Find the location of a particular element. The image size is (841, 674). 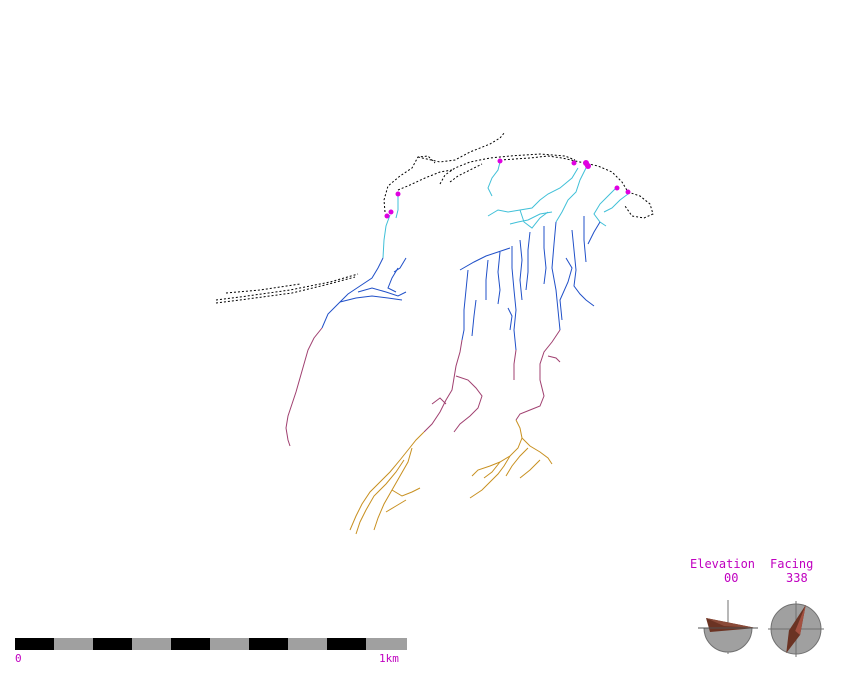

surface-legs is located at coordinates (434, 217).